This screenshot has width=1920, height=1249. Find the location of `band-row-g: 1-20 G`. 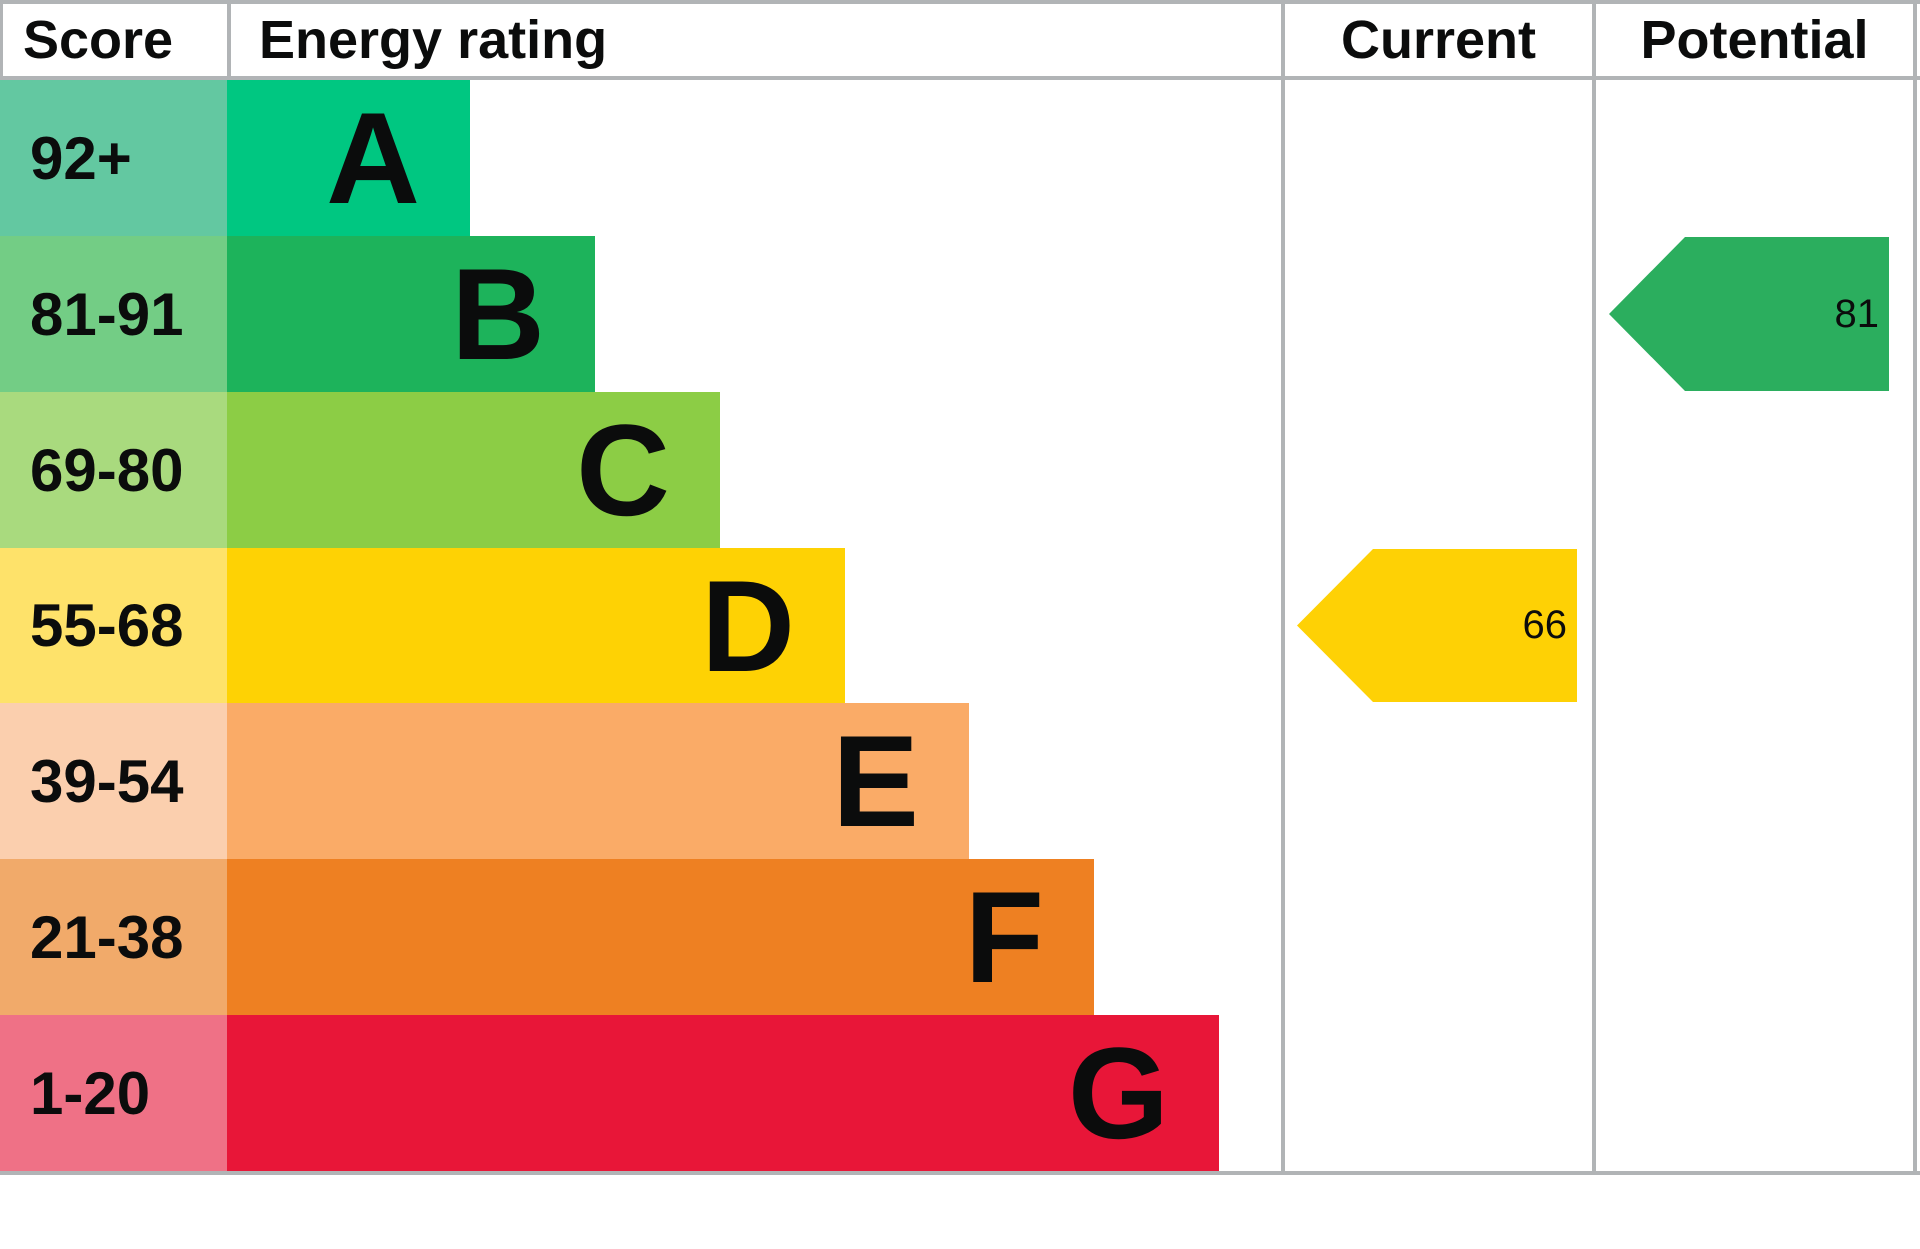

band-row-g: 1-20 G is located at coordinates (609, 1093).